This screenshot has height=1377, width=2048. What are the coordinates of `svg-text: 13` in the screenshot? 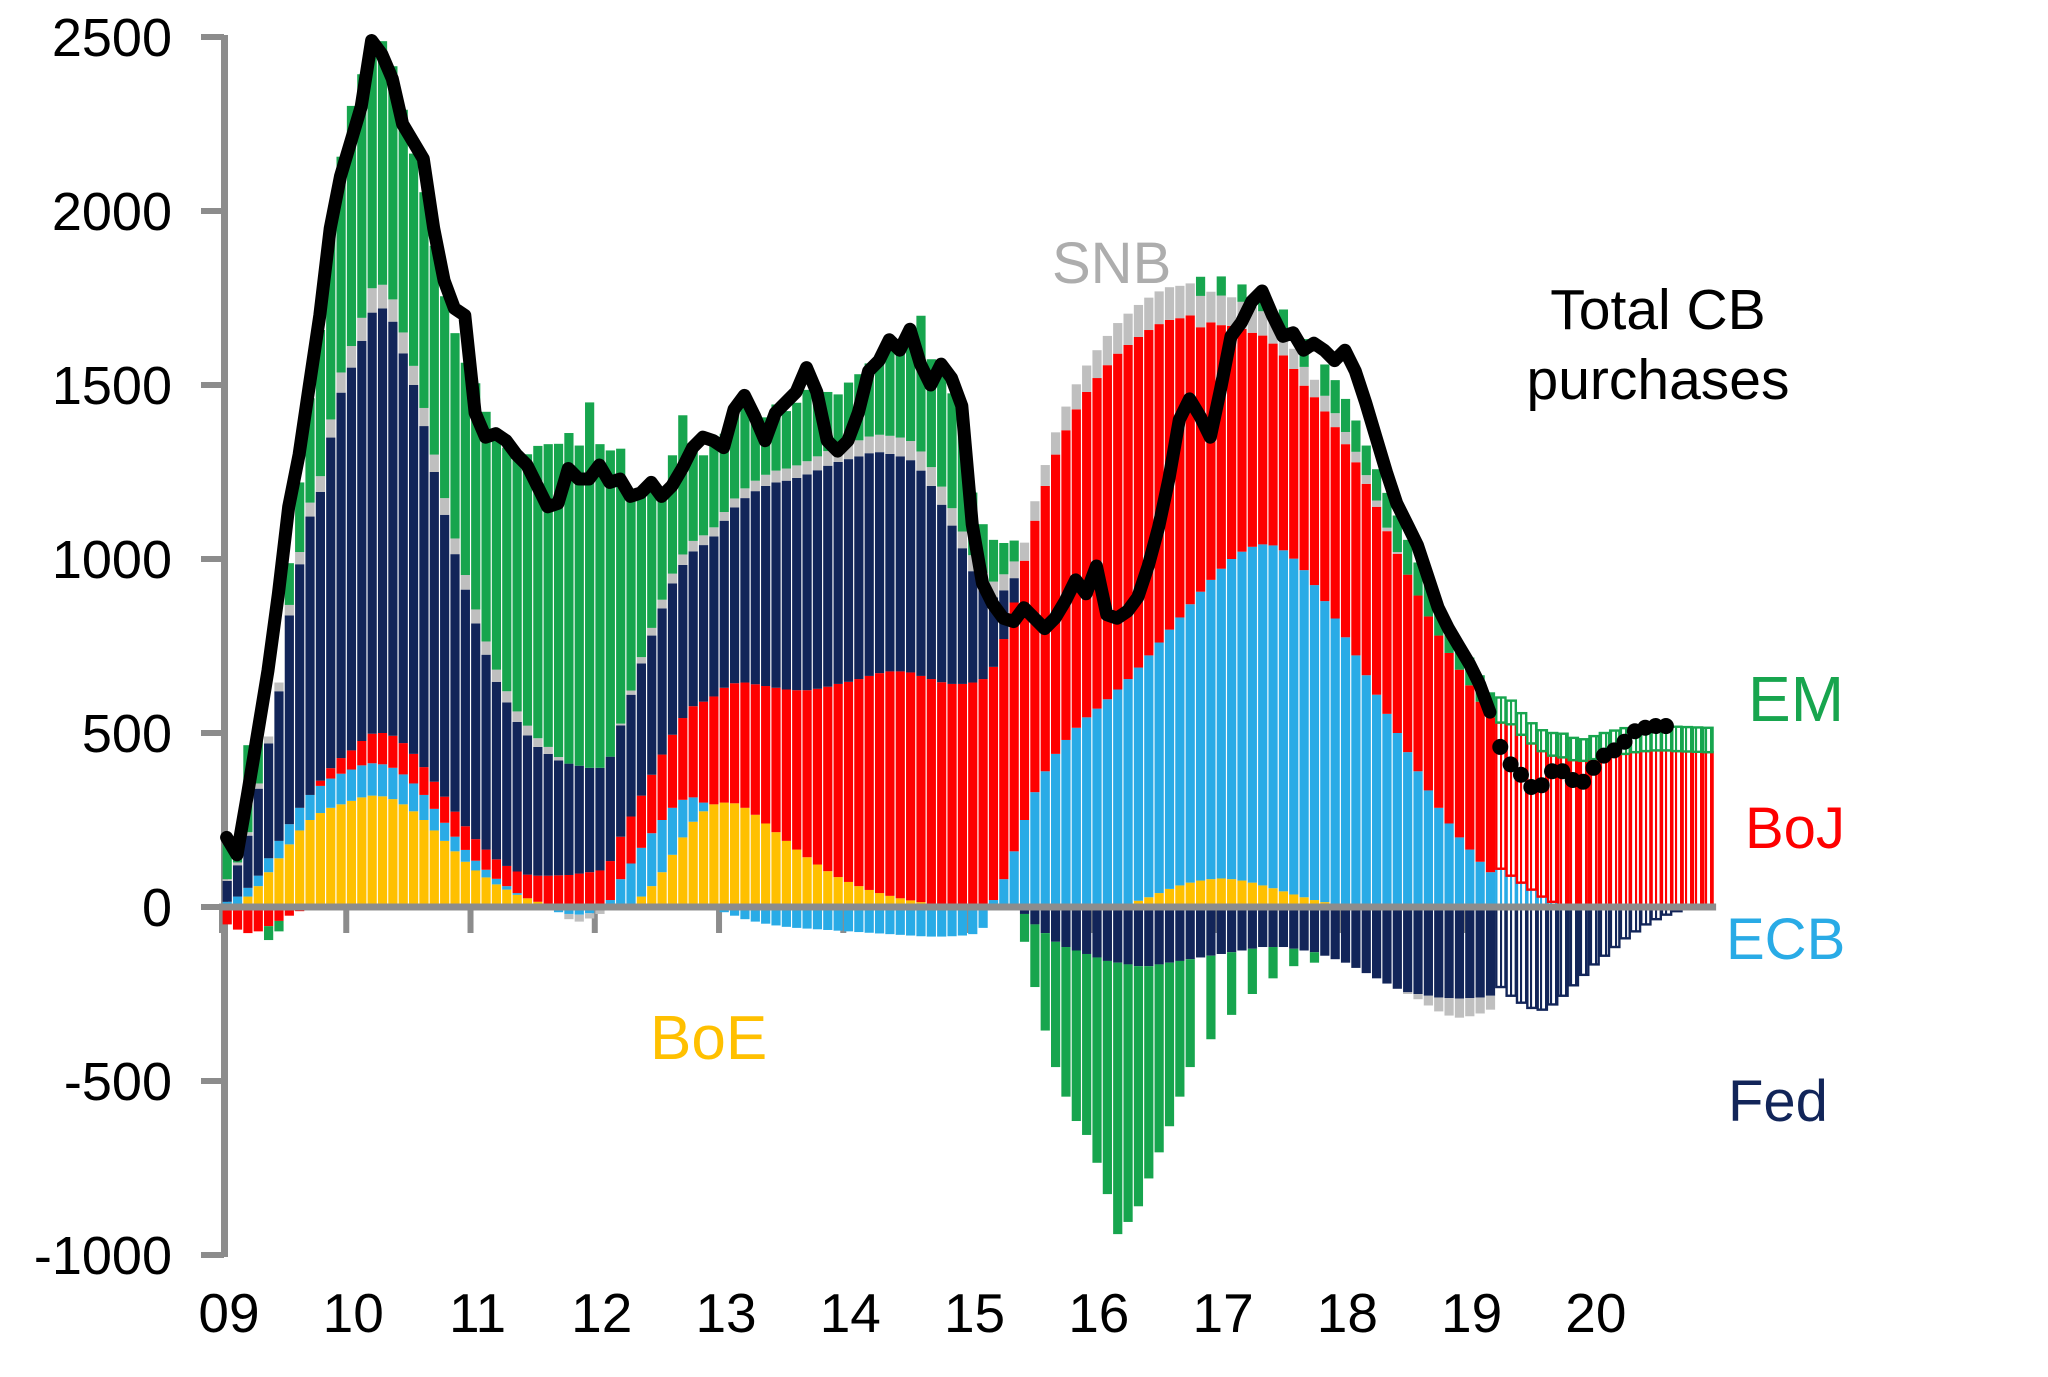 It's located at (725, 1313).